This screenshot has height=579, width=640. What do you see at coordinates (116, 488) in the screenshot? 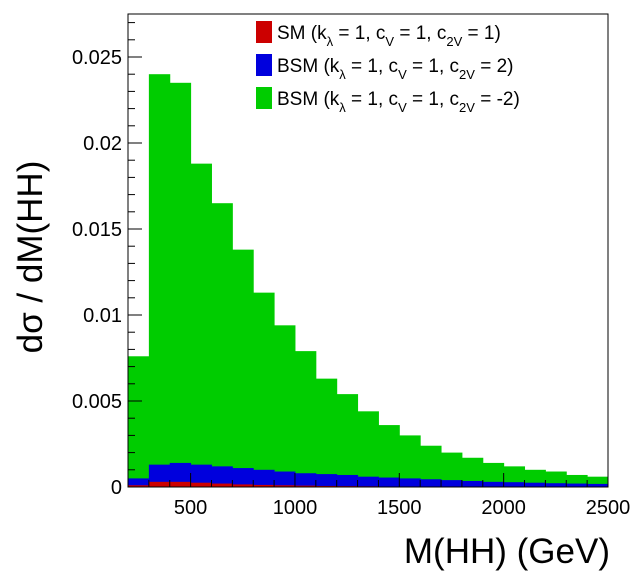
I see `y-tick-label: 0` at bounding box center [116, 488].